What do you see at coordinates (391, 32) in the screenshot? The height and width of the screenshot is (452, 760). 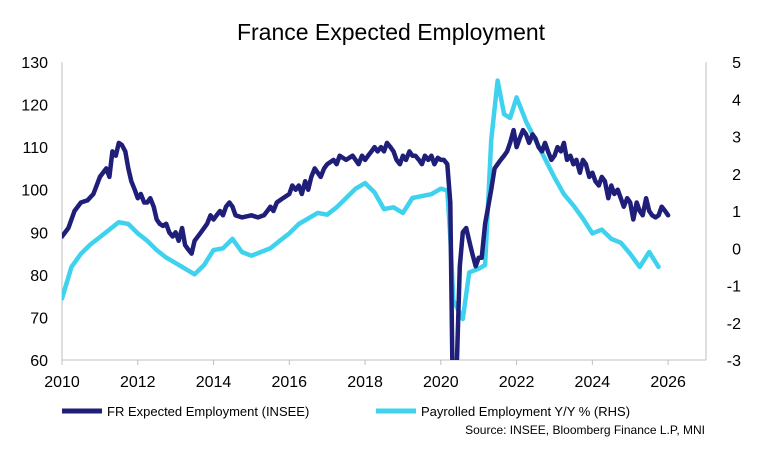 I see `chart-title: France Expected Employment` at bounding box center [391, 32].